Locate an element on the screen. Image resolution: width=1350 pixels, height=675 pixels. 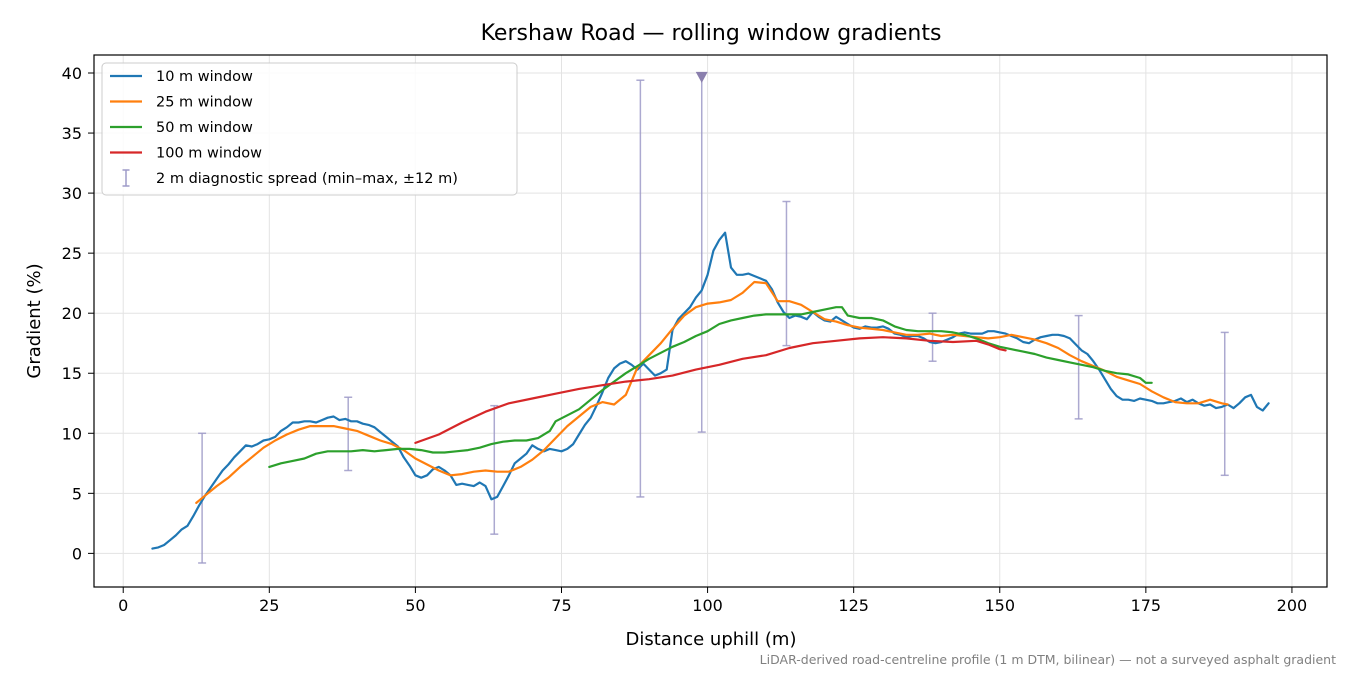
y-tick-label: 30 is located at coordinates (72, 193).